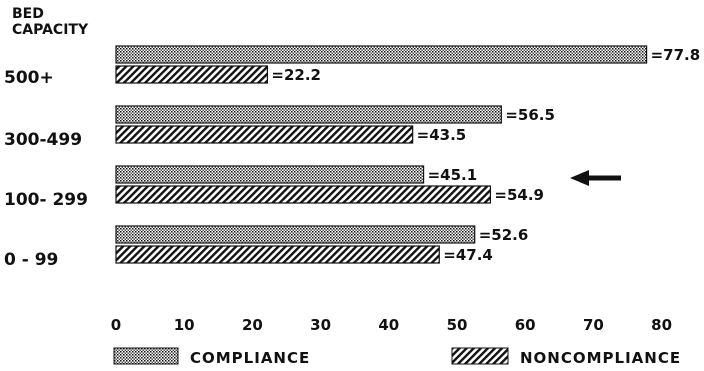  I want to click on legend-swatch-compliance, so click(146, 356).